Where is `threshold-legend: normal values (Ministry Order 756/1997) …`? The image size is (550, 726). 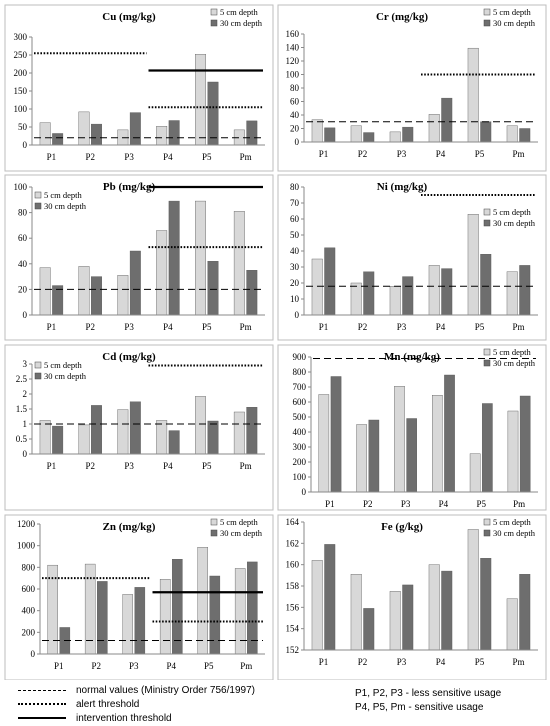 threshold-legend: normal values (Ministry Order 756/1997) … is located at coordinates (136, 705).